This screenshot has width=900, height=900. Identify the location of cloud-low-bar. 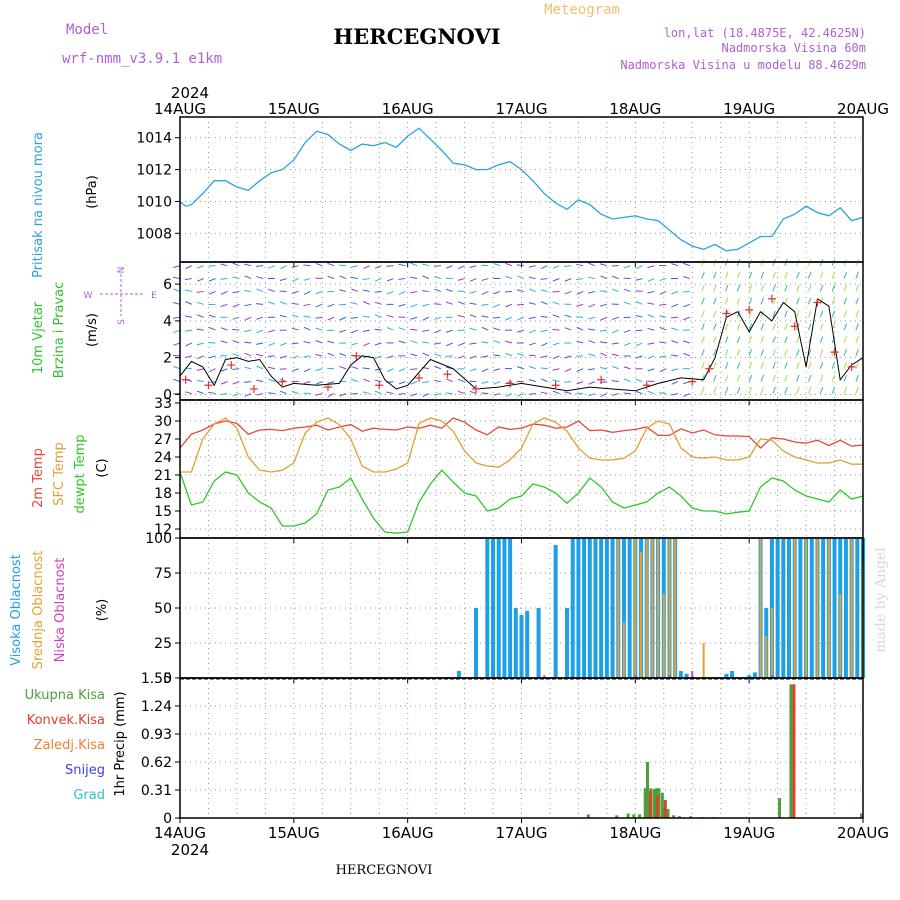
(840, 676).